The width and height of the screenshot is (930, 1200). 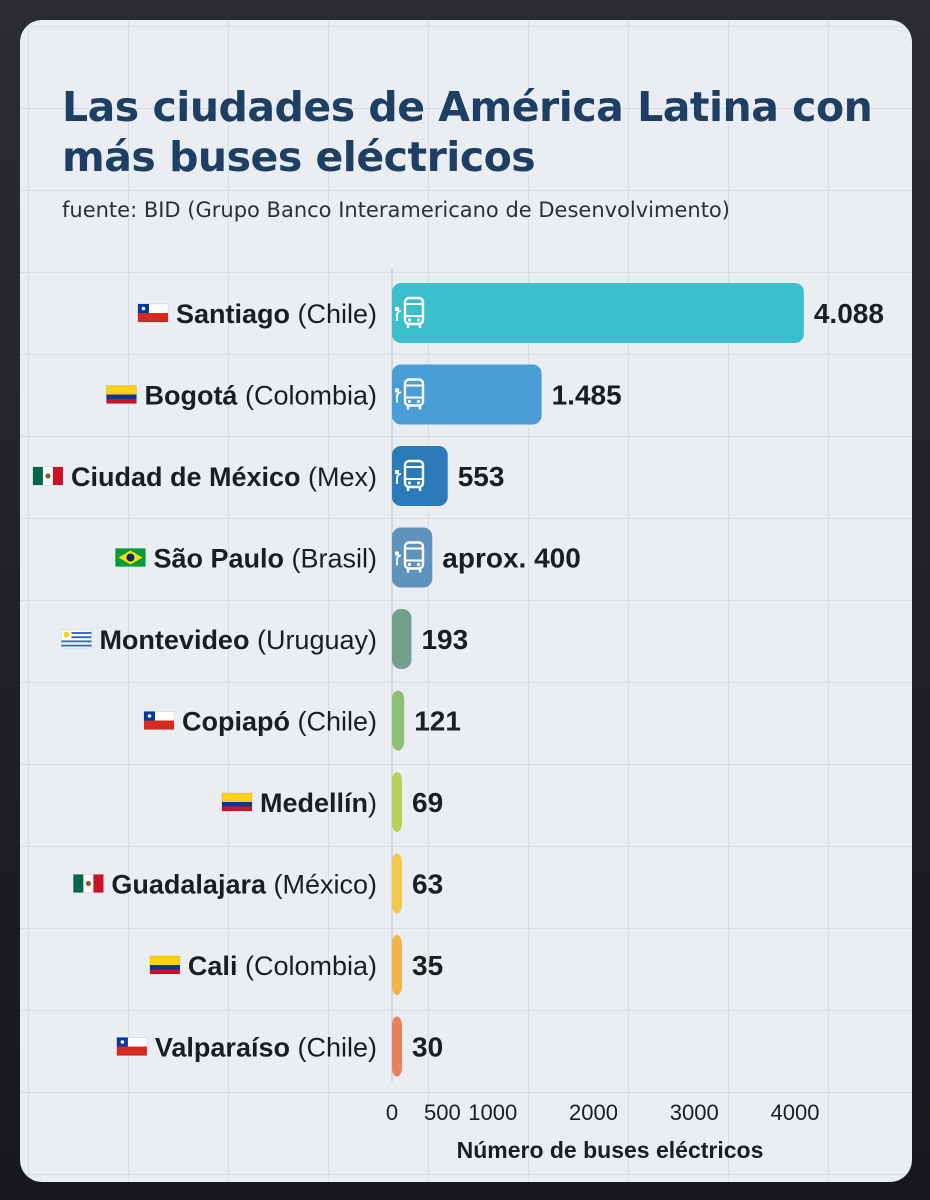 I want to click on x-tick-label: 0, so click(x=392, y=1112).